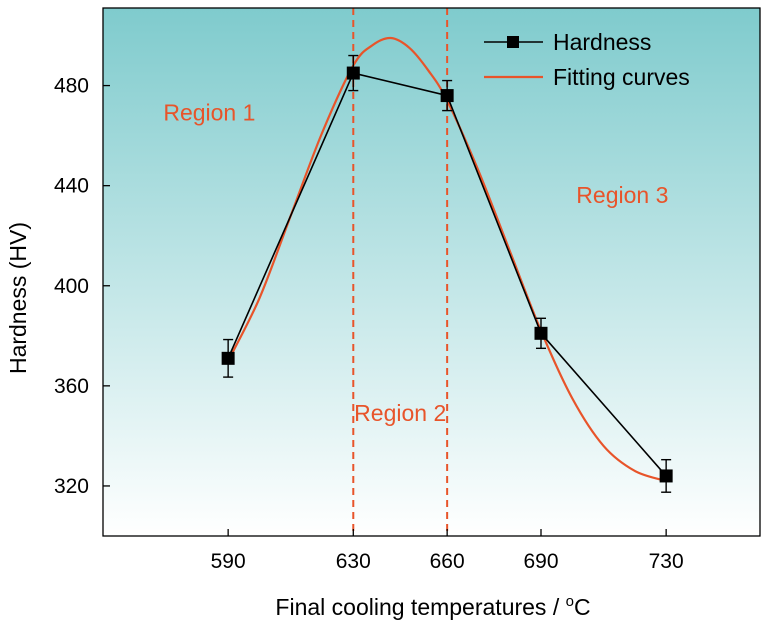 This screenshot has width=768, height=627. What do you see at coordinates (602, 42) in the screenshot?
I see `legend-label-hardness: Hardness` at bounding box center [602, 42].